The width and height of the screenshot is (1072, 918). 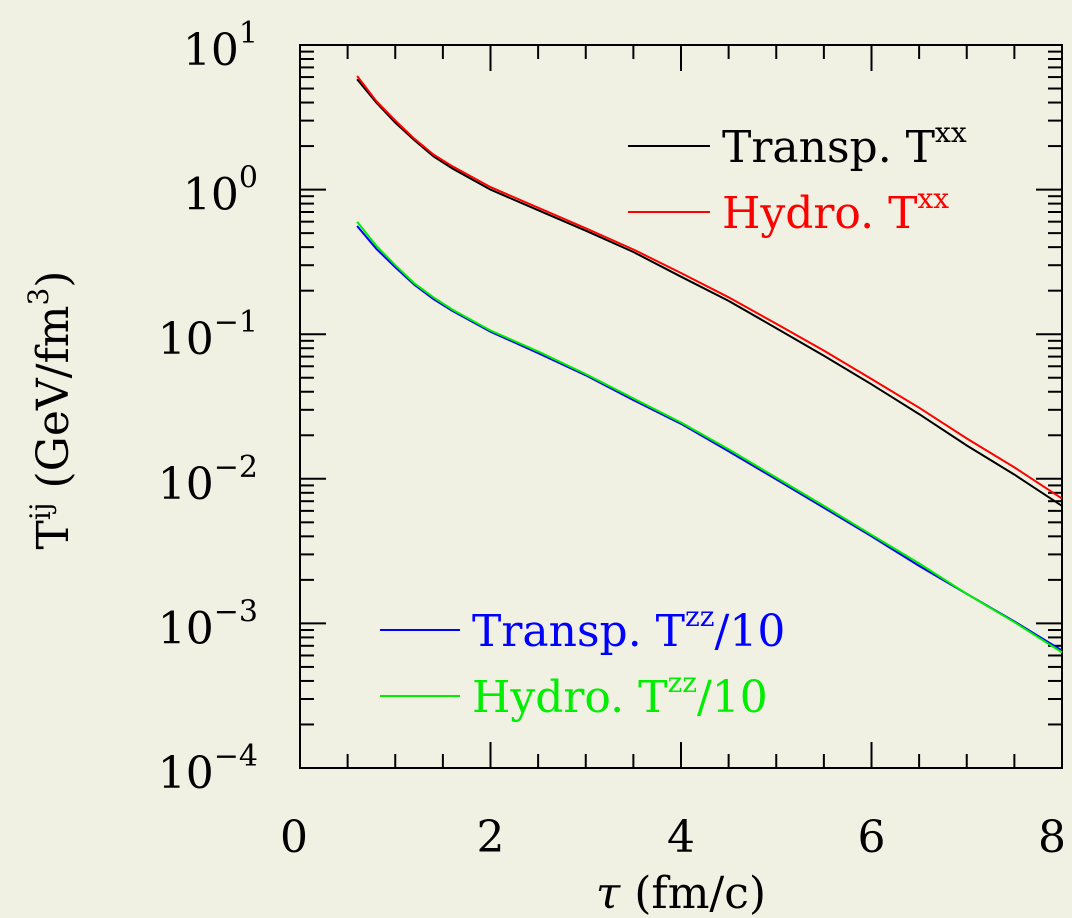 I want to click on legend-label: Transp. Tzz/10, so click(x=628, y=628).